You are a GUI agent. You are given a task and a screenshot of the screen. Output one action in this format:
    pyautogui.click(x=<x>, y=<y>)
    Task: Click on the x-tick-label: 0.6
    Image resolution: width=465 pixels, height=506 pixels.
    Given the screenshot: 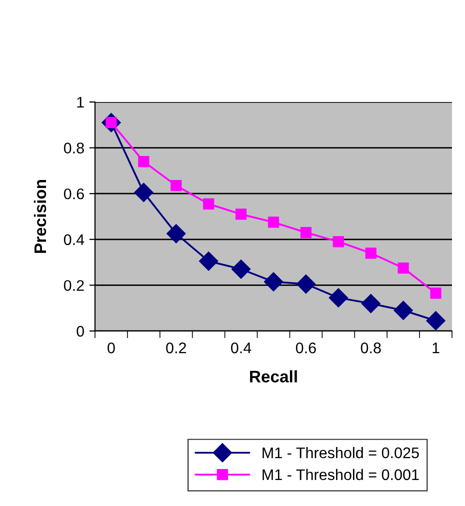 What is the action you would take?
    pyautogui.click(x=306, y=348)
    